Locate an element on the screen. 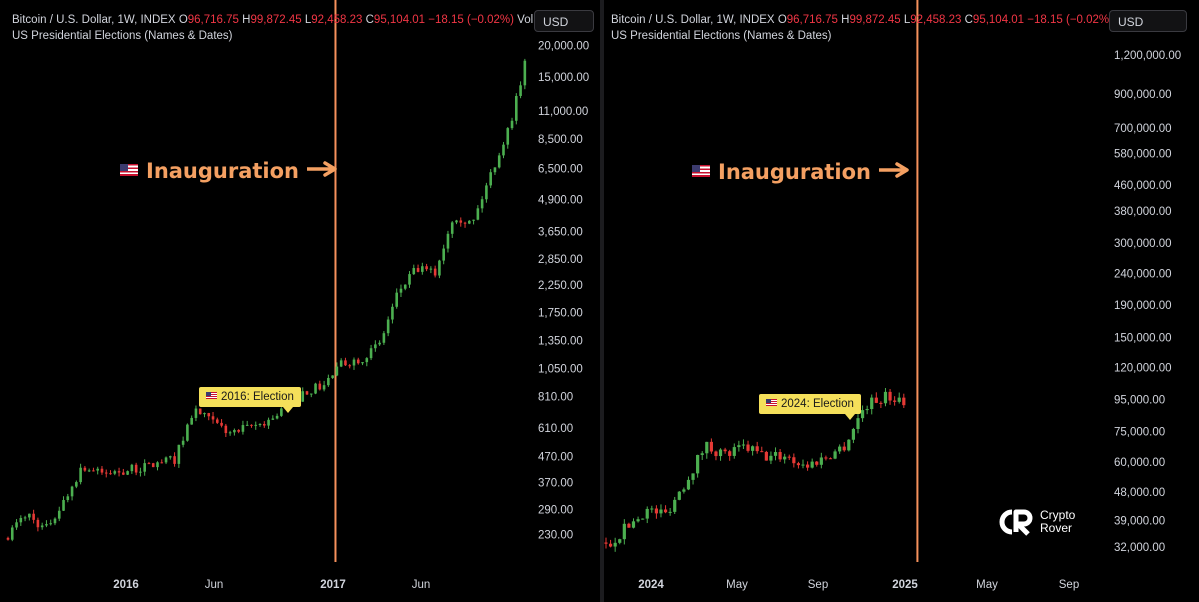  y-tick-label: 11,000.00 is located at coordinates (563, 112).